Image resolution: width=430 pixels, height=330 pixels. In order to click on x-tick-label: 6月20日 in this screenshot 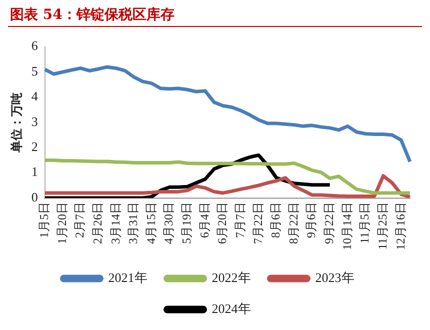, I will do `click(222, 223)`.